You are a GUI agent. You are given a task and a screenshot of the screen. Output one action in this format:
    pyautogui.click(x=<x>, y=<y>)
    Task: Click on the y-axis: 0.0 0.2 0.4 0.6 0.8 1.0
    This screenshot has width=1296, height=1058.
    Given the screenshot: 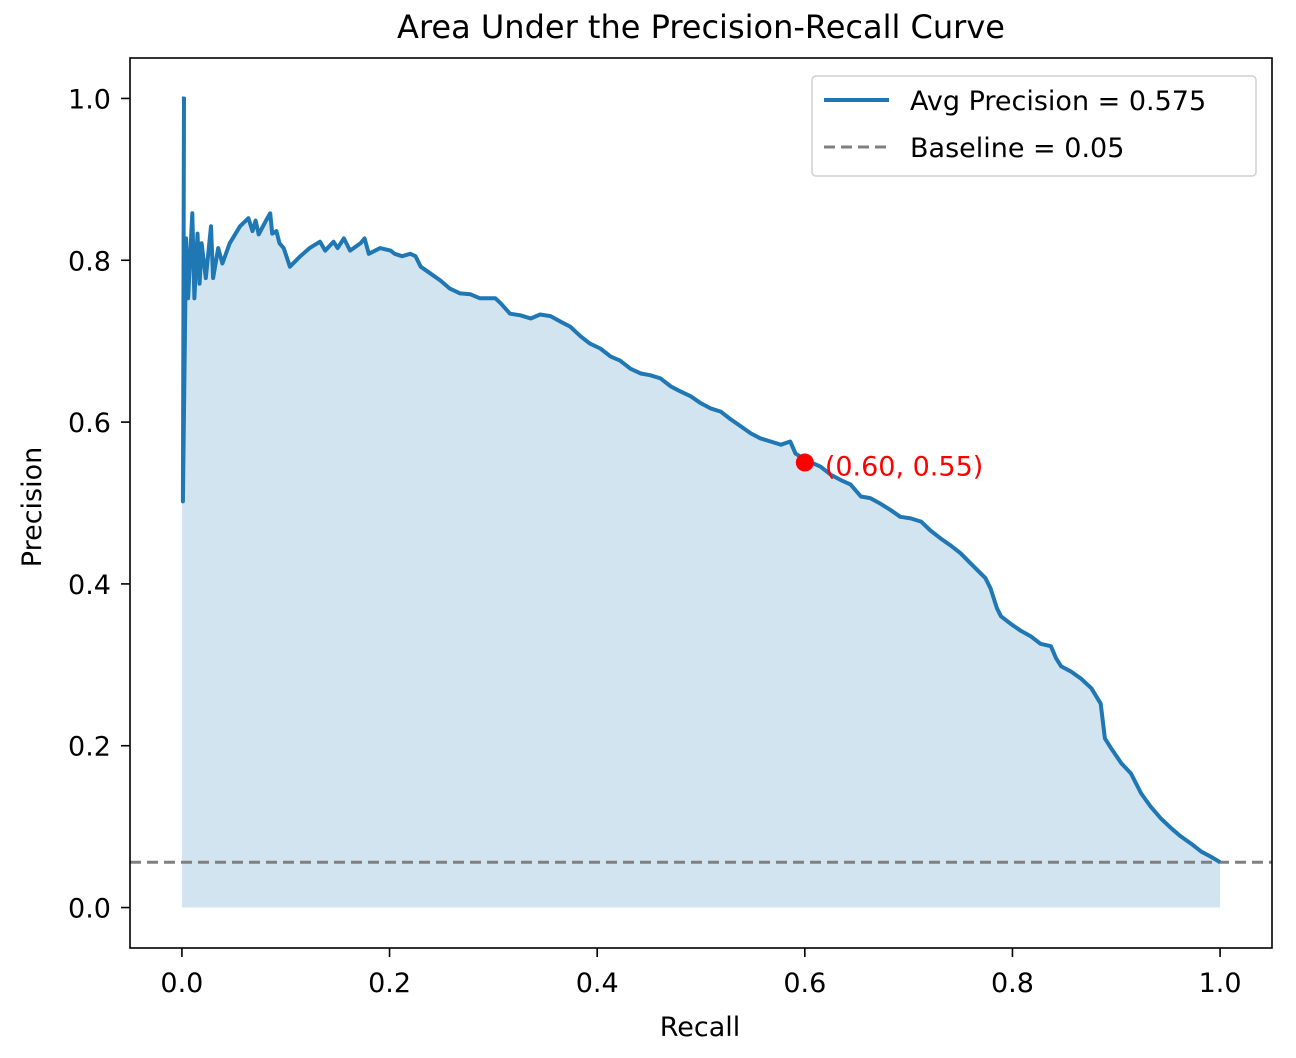 What is the action you would take?
    pyautogui.click(x=99, y=504)
    